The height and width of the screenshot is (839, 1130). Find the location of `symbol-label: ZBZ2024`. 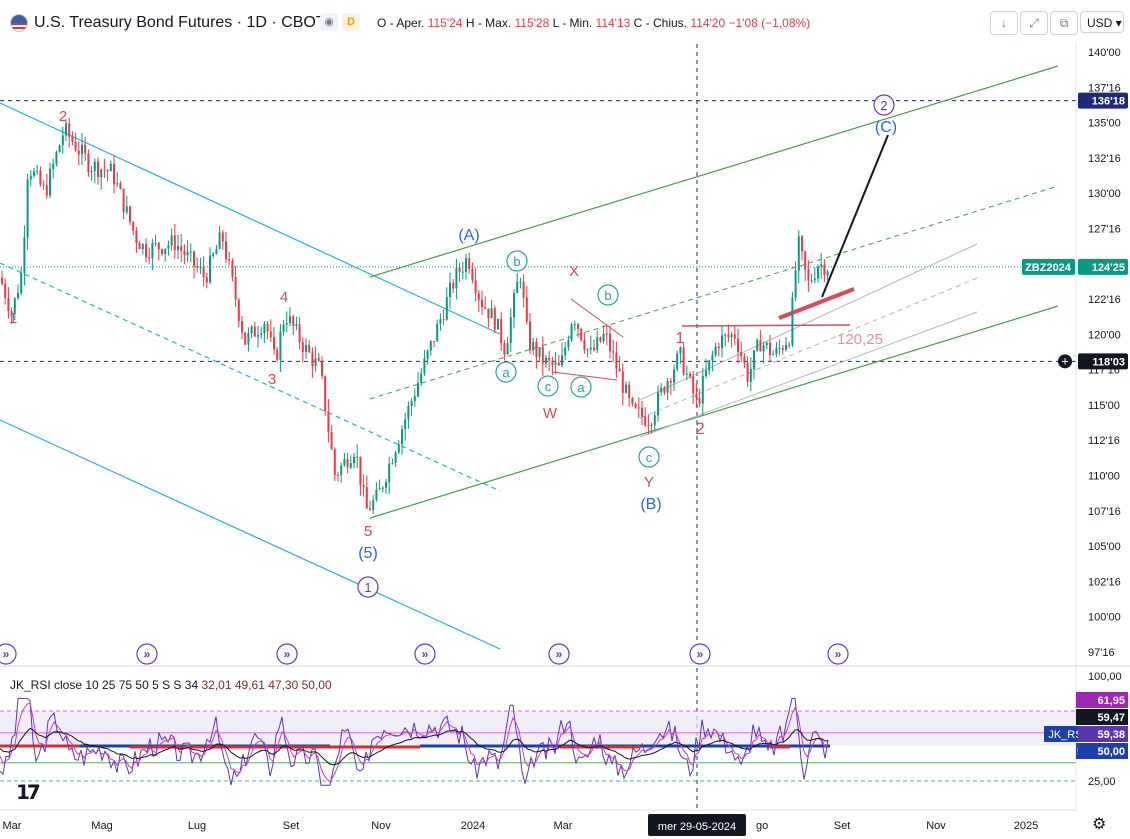

symbol-label: ZBZ2024 is located at coordinates (1048, 268).